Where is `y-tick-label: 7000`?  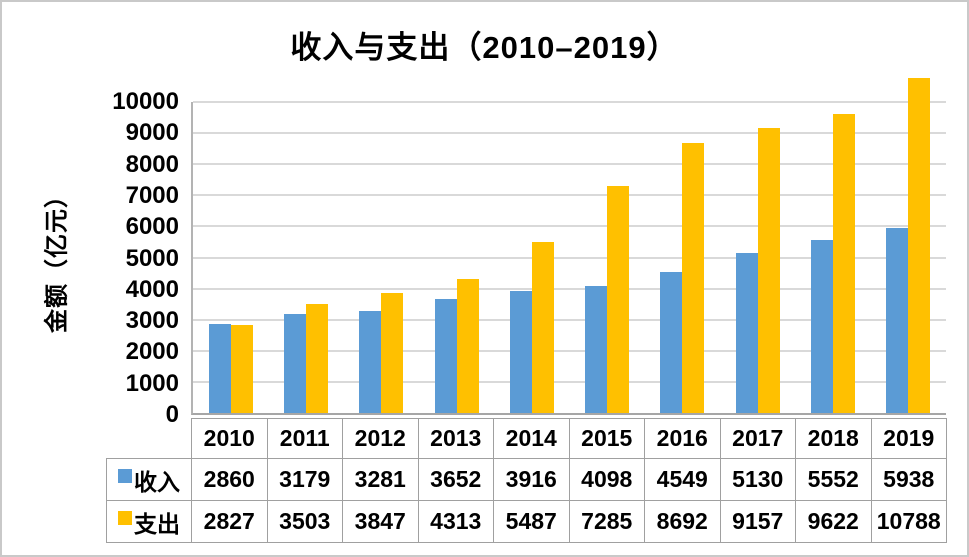 y-tick-label: 7000 is located at coordinates (152, 195).